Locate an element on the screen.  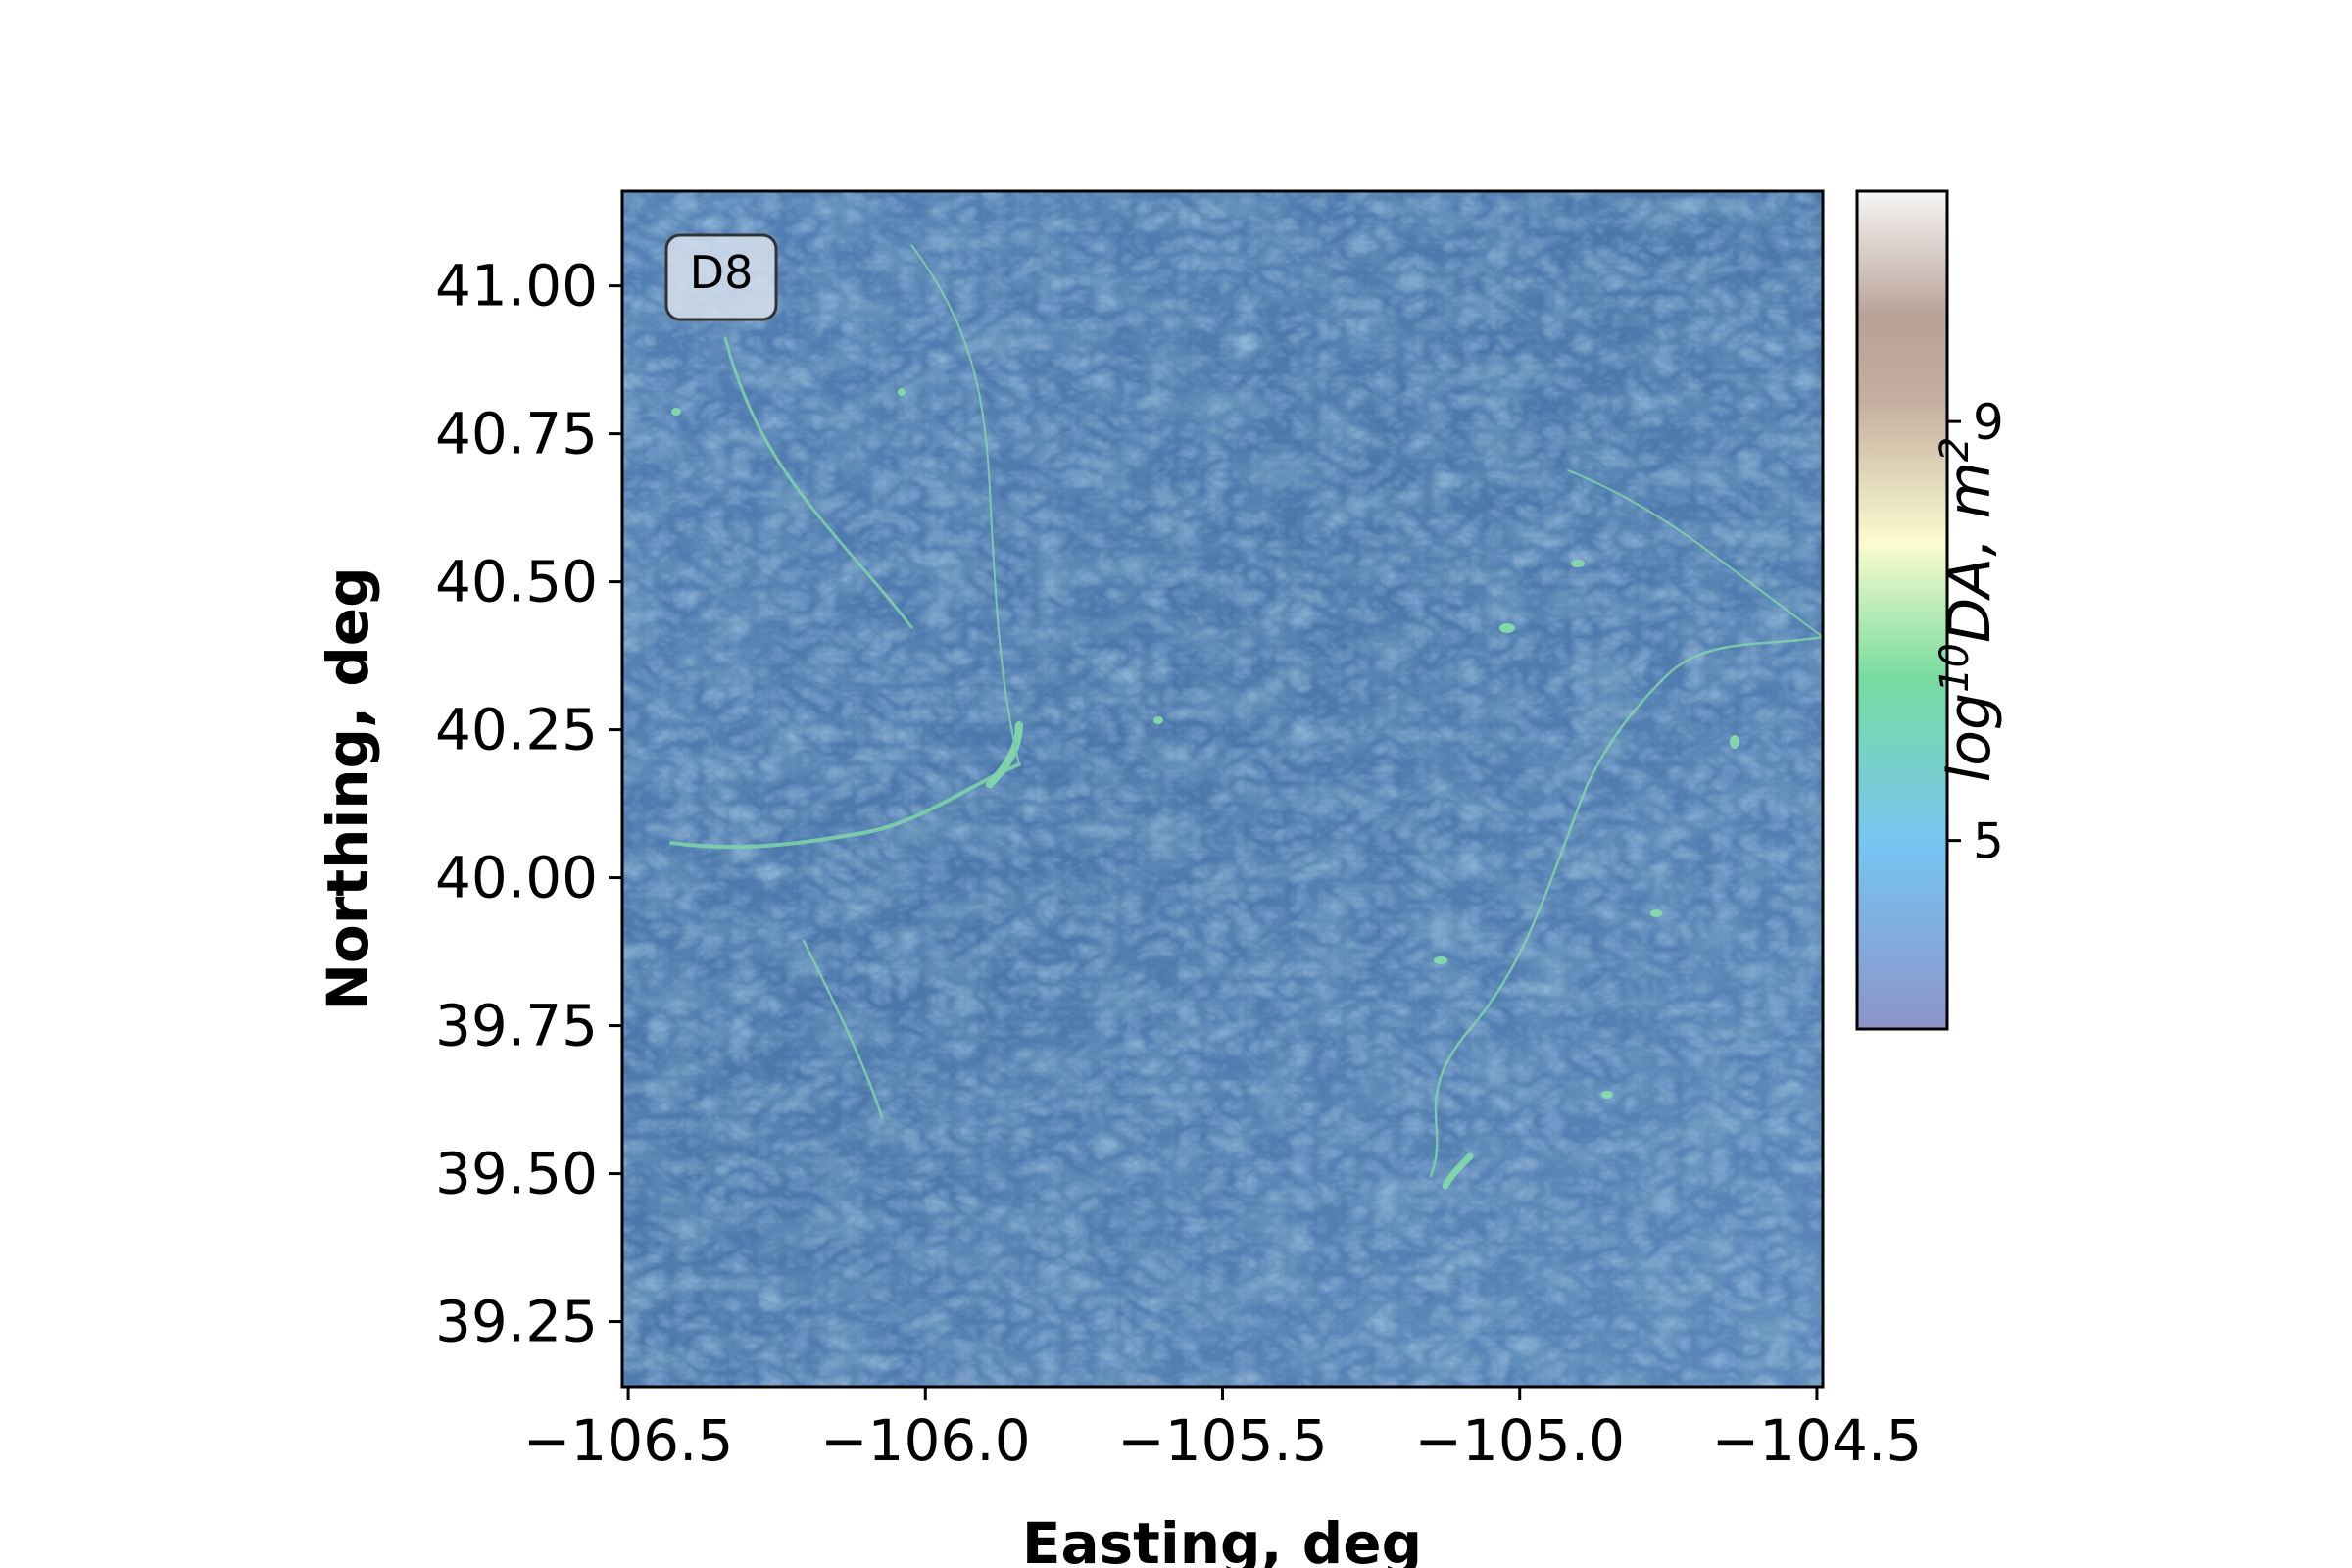
y-axis: 39.25 39.50 39.75 40.00 40.25 40.50 40.75 41.00 is located at coordinates (528, 804).